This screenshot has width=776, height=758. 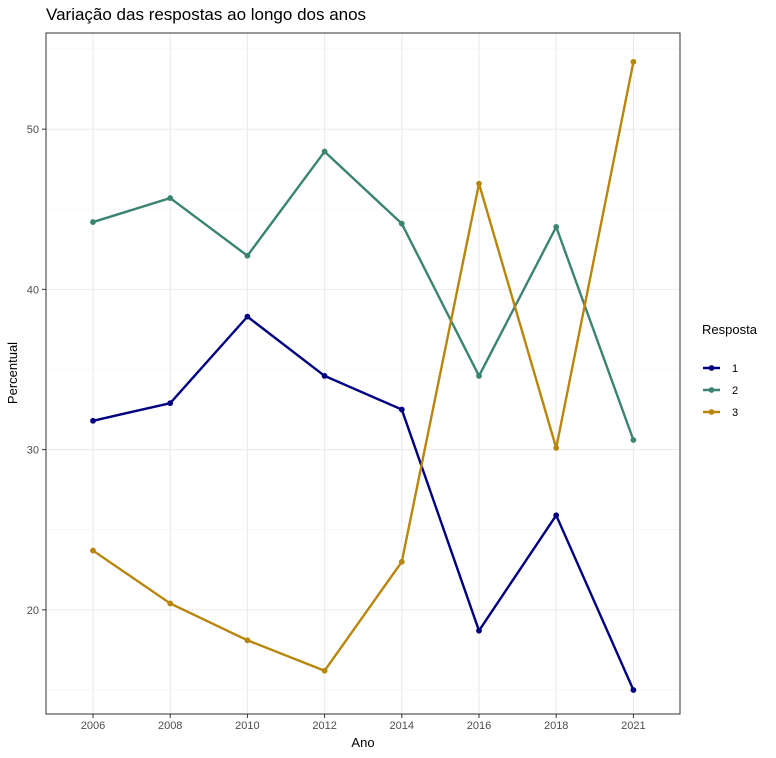 I want to click on legend-label: 2, so click(x=735, y=391).